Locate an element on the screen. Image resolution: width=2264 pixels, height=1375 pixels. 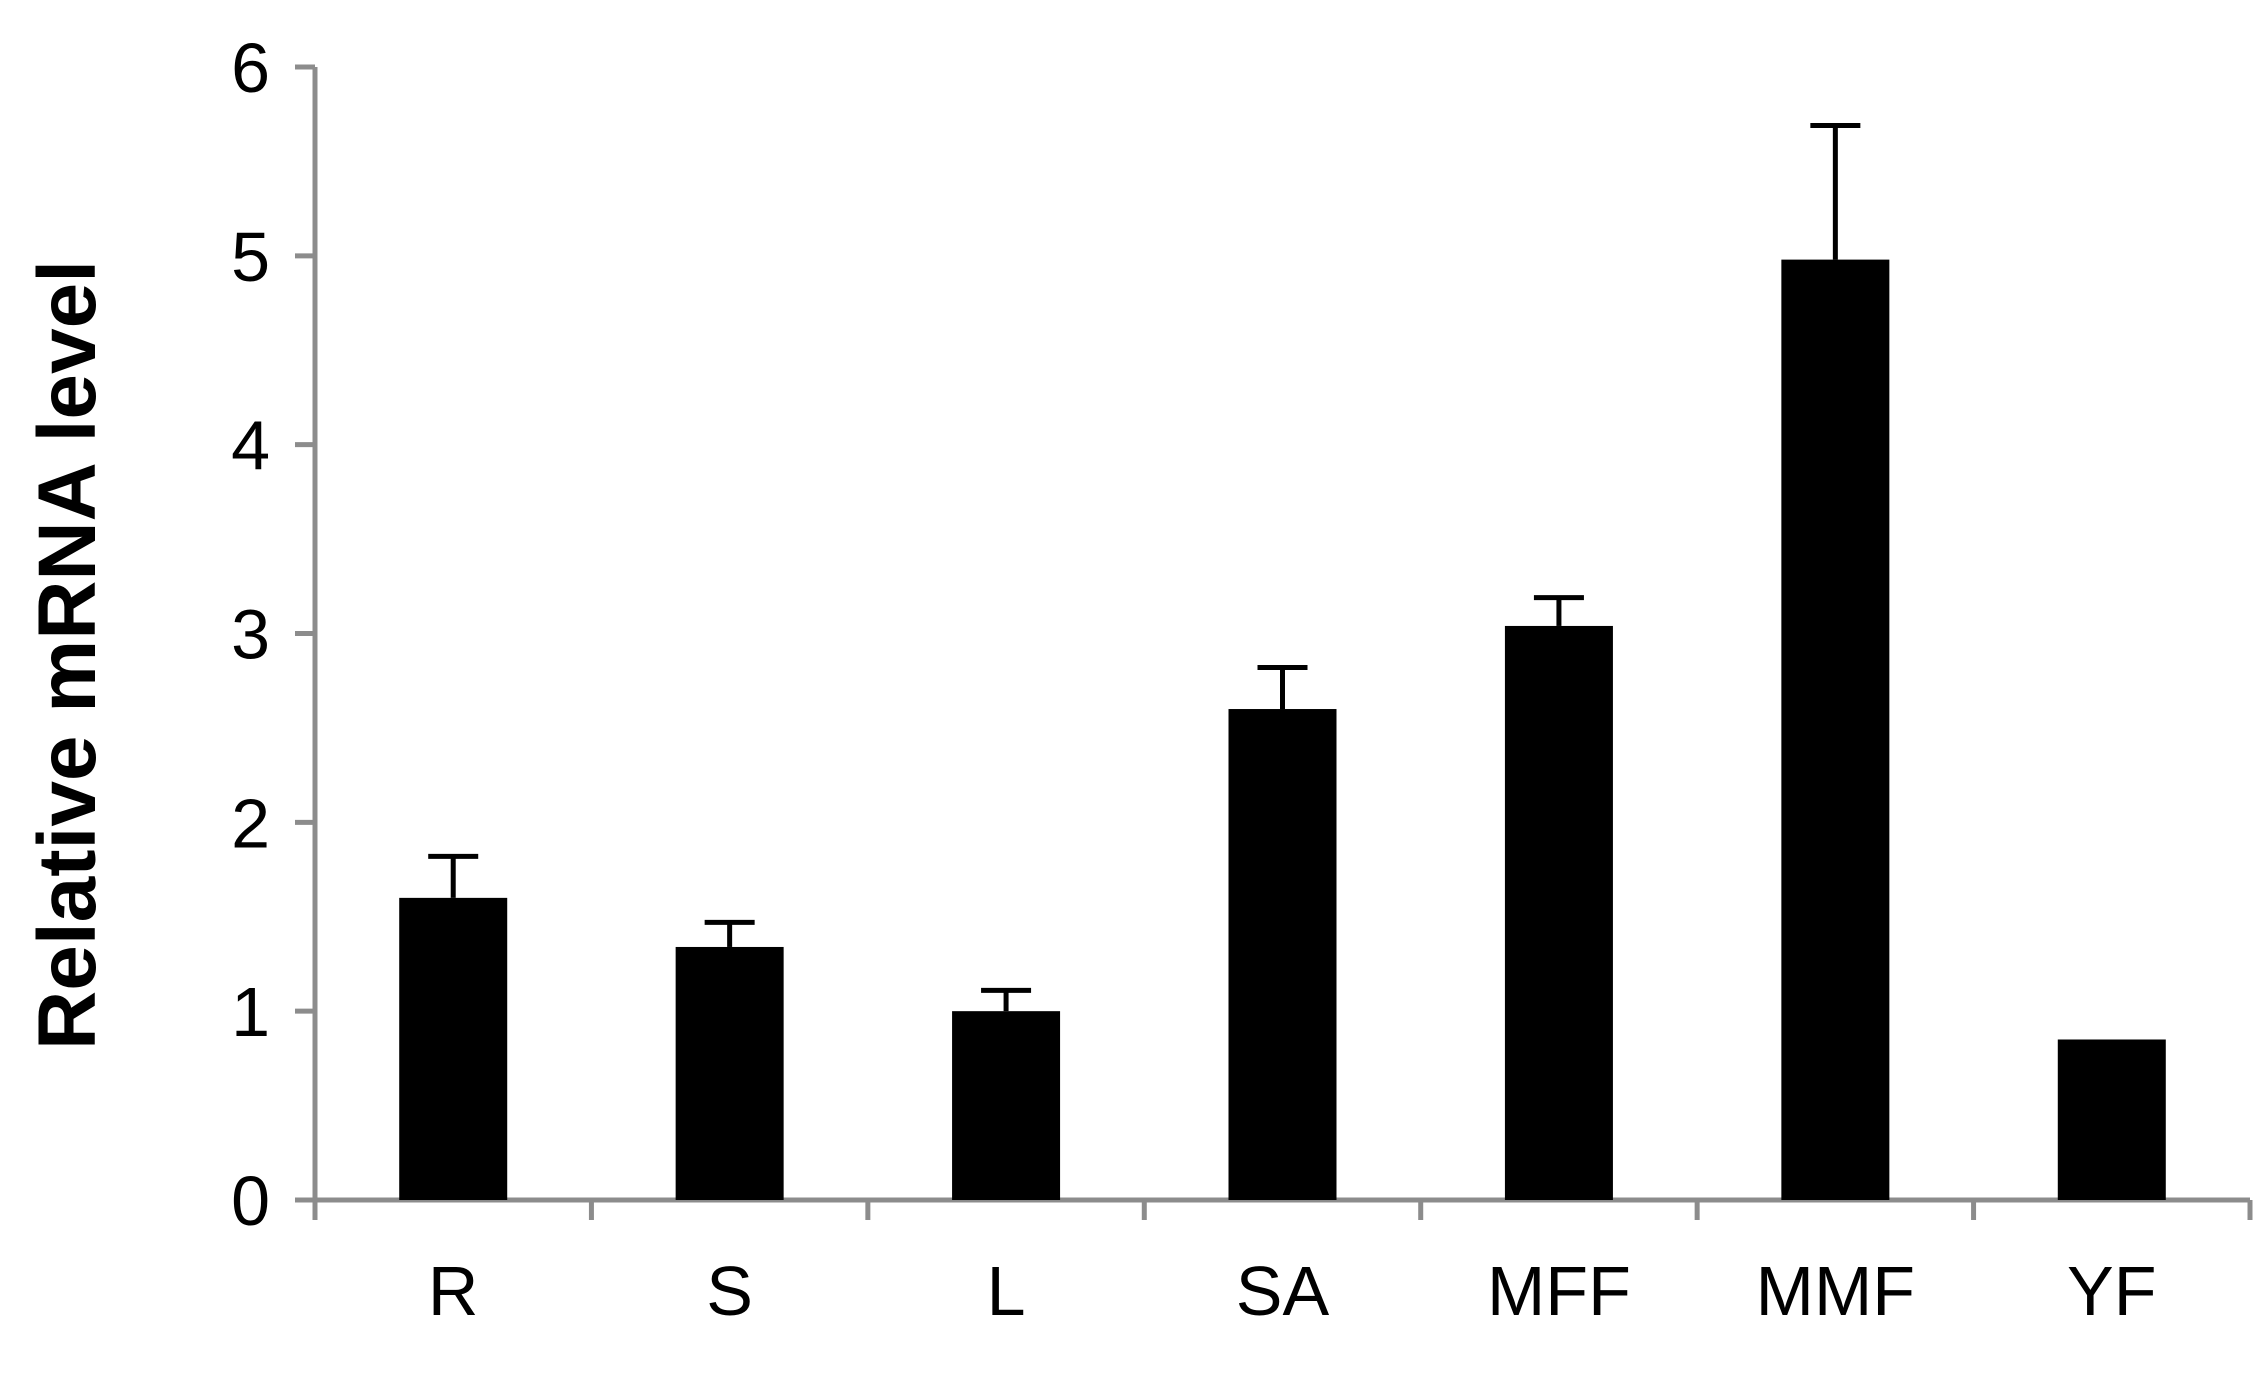
y-tick-label: 6 is located at coordinates (250, 68).